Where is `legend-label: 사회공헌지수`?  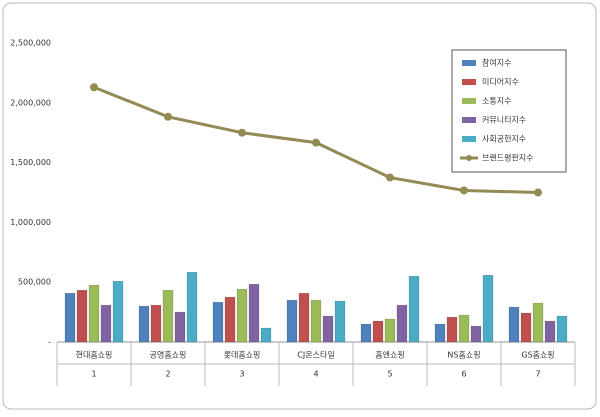 legend-label: 사회공헌지수 is located at coordinates (504, 139).